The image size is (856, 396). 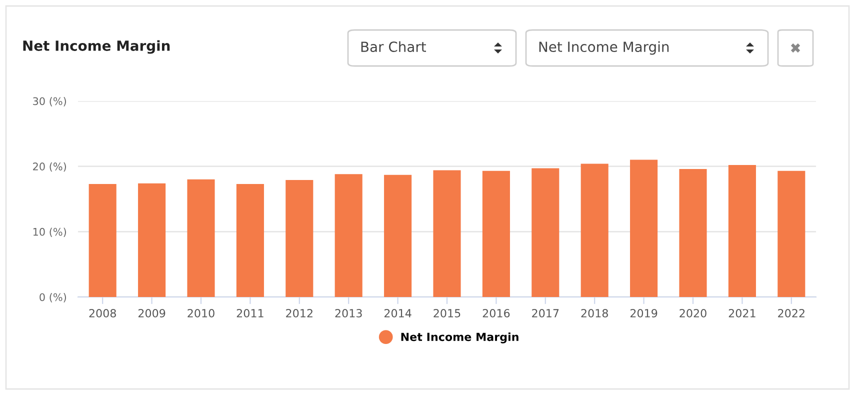 What do you see at coordinates (644, 313) in the screenshot?
I see `x-tick-label: 2019` at bounding box center [644, 313].